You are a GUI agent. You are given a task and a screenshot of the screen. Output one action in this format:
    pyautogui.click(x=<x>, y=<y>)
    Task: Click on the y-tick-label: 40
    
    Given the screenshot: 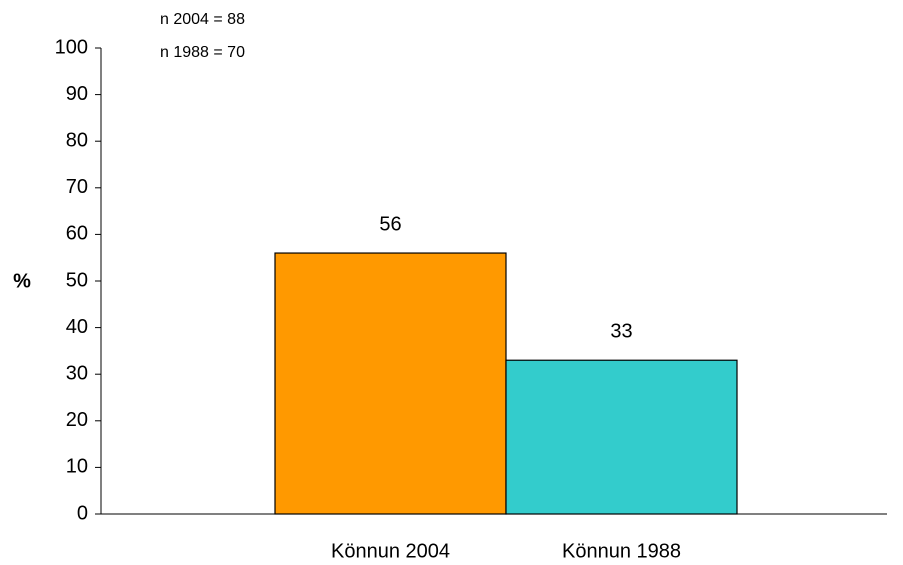 What is the action you would take?
    pyautogui.click(x=77, y=327)
    